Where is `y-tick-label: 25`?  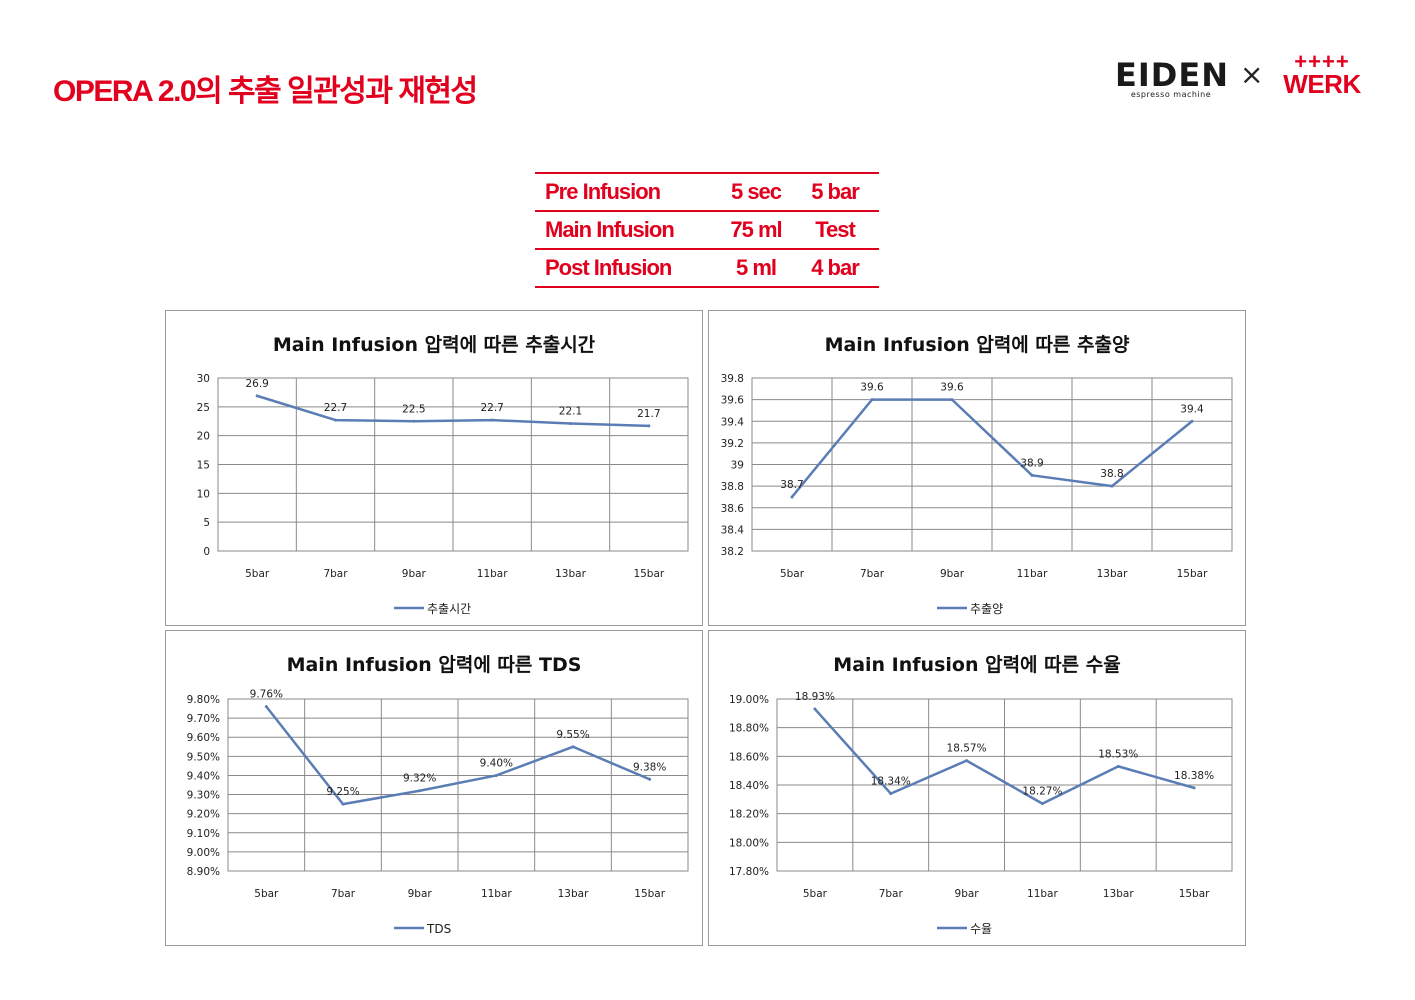
y-tick-label: 25 is located at coordinates (203, 408).